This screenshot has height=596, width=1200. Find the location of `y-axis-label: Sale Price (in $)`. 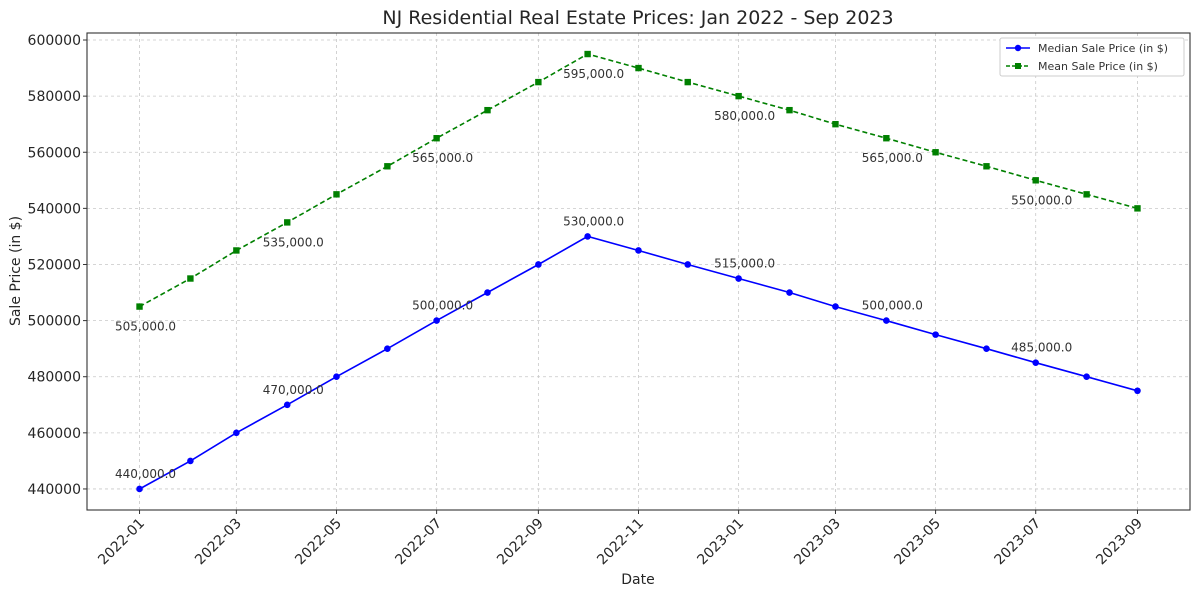

y-axis-label: Sale Price (in $) is located at coordinates (16, 271).